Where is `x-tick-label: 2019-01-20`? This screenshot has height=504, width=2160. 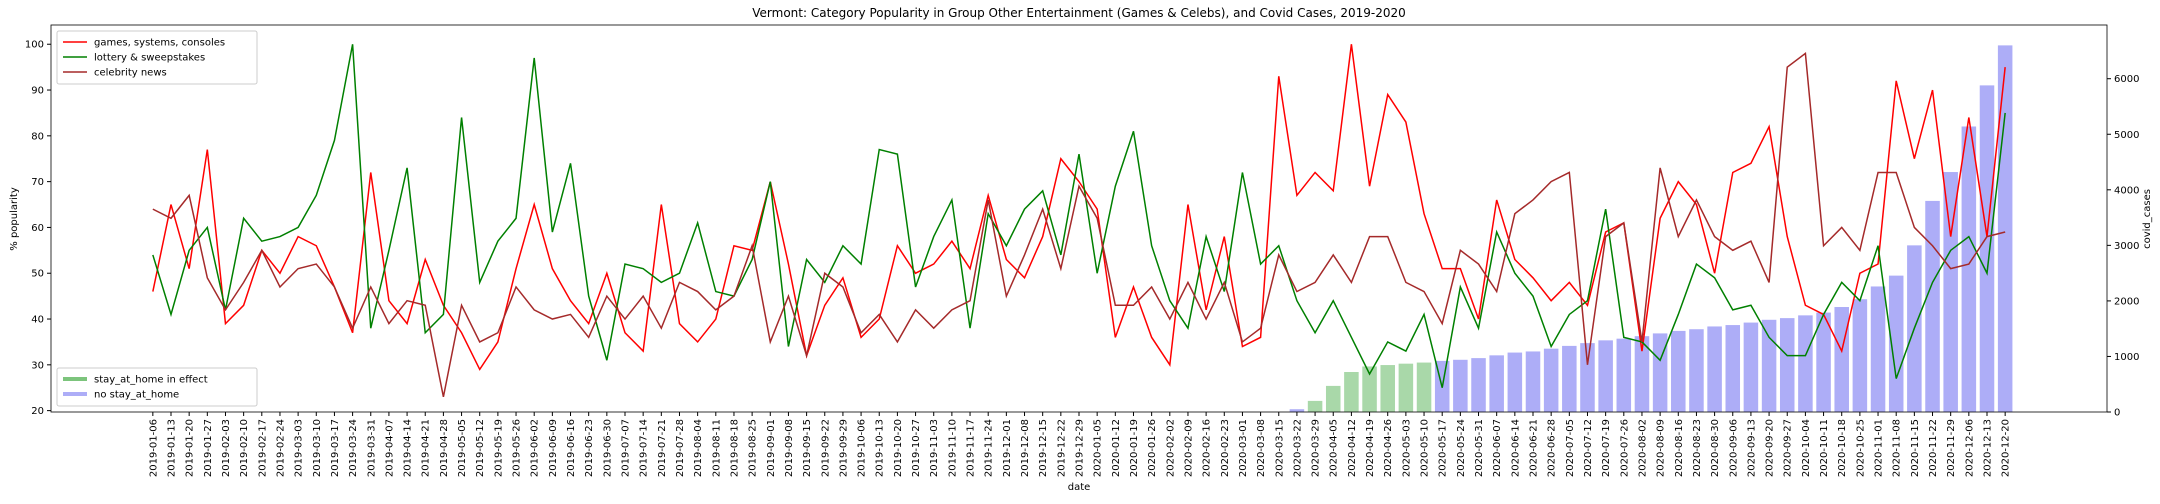 x-tick-label: 2019-01-20 is located at coordinates (190, 448).